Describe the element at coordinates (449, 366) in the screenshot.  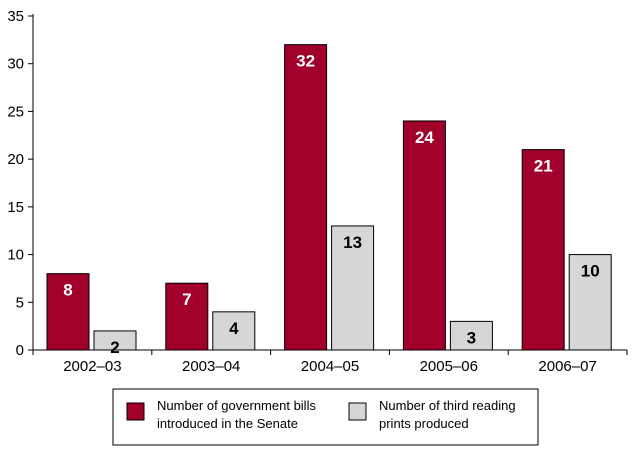
I see `x-tick-label: 2005–06` at that location.